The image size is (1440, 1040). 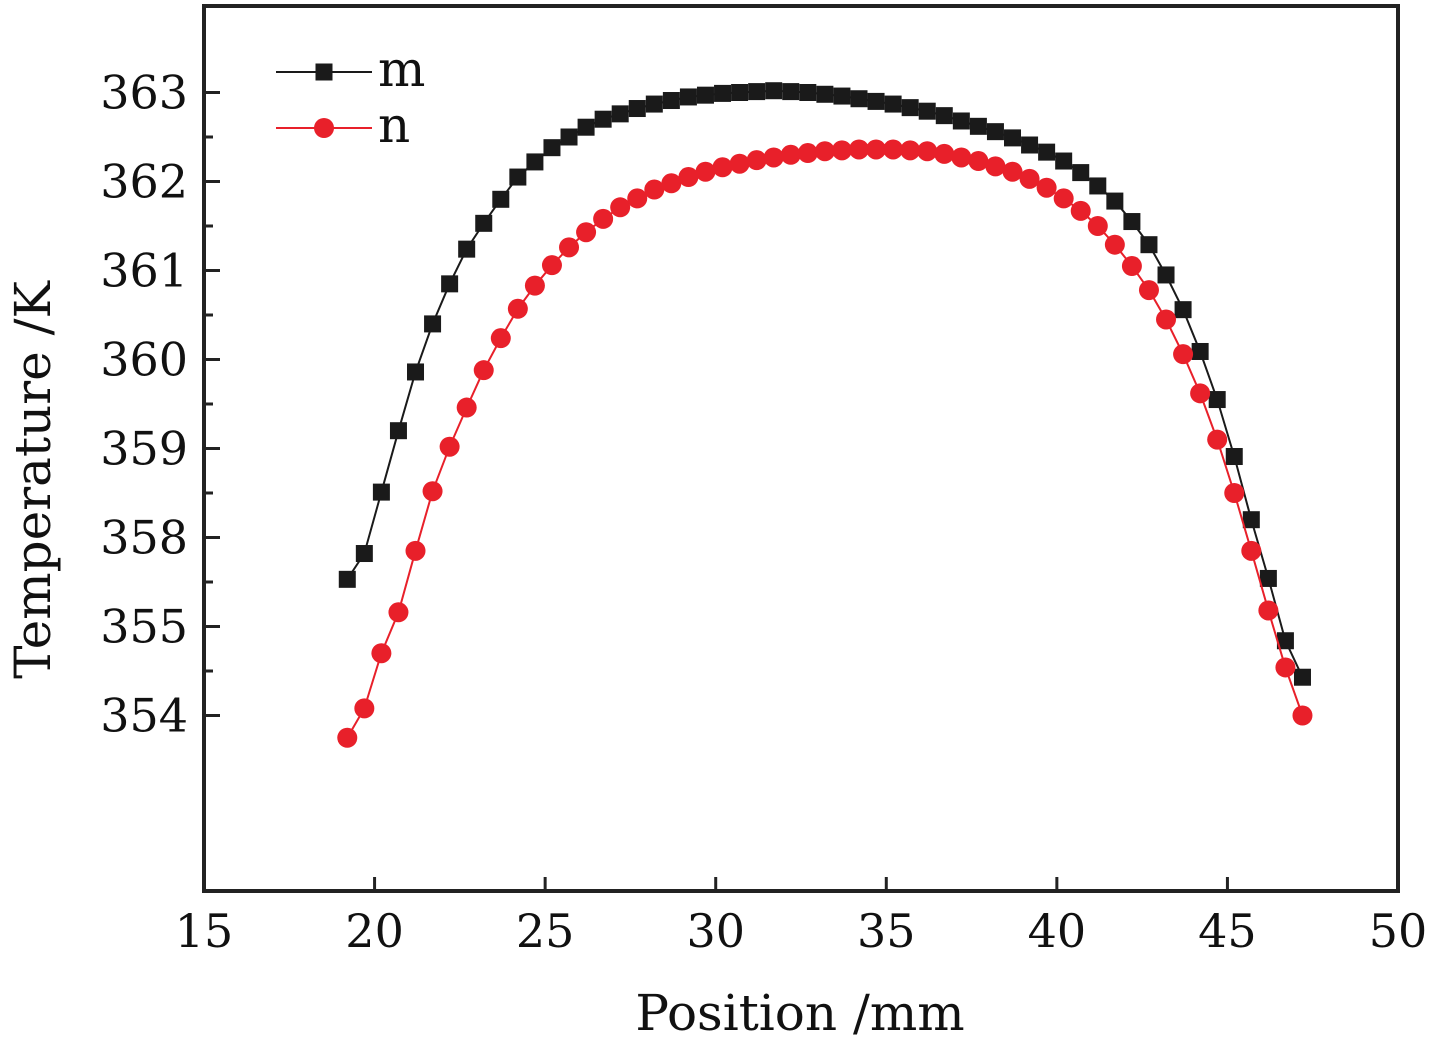 What do you see at coordinates (715, 931) in the screenshot?
I see `x-tick-label: 30` at bounding box center [715, 931].